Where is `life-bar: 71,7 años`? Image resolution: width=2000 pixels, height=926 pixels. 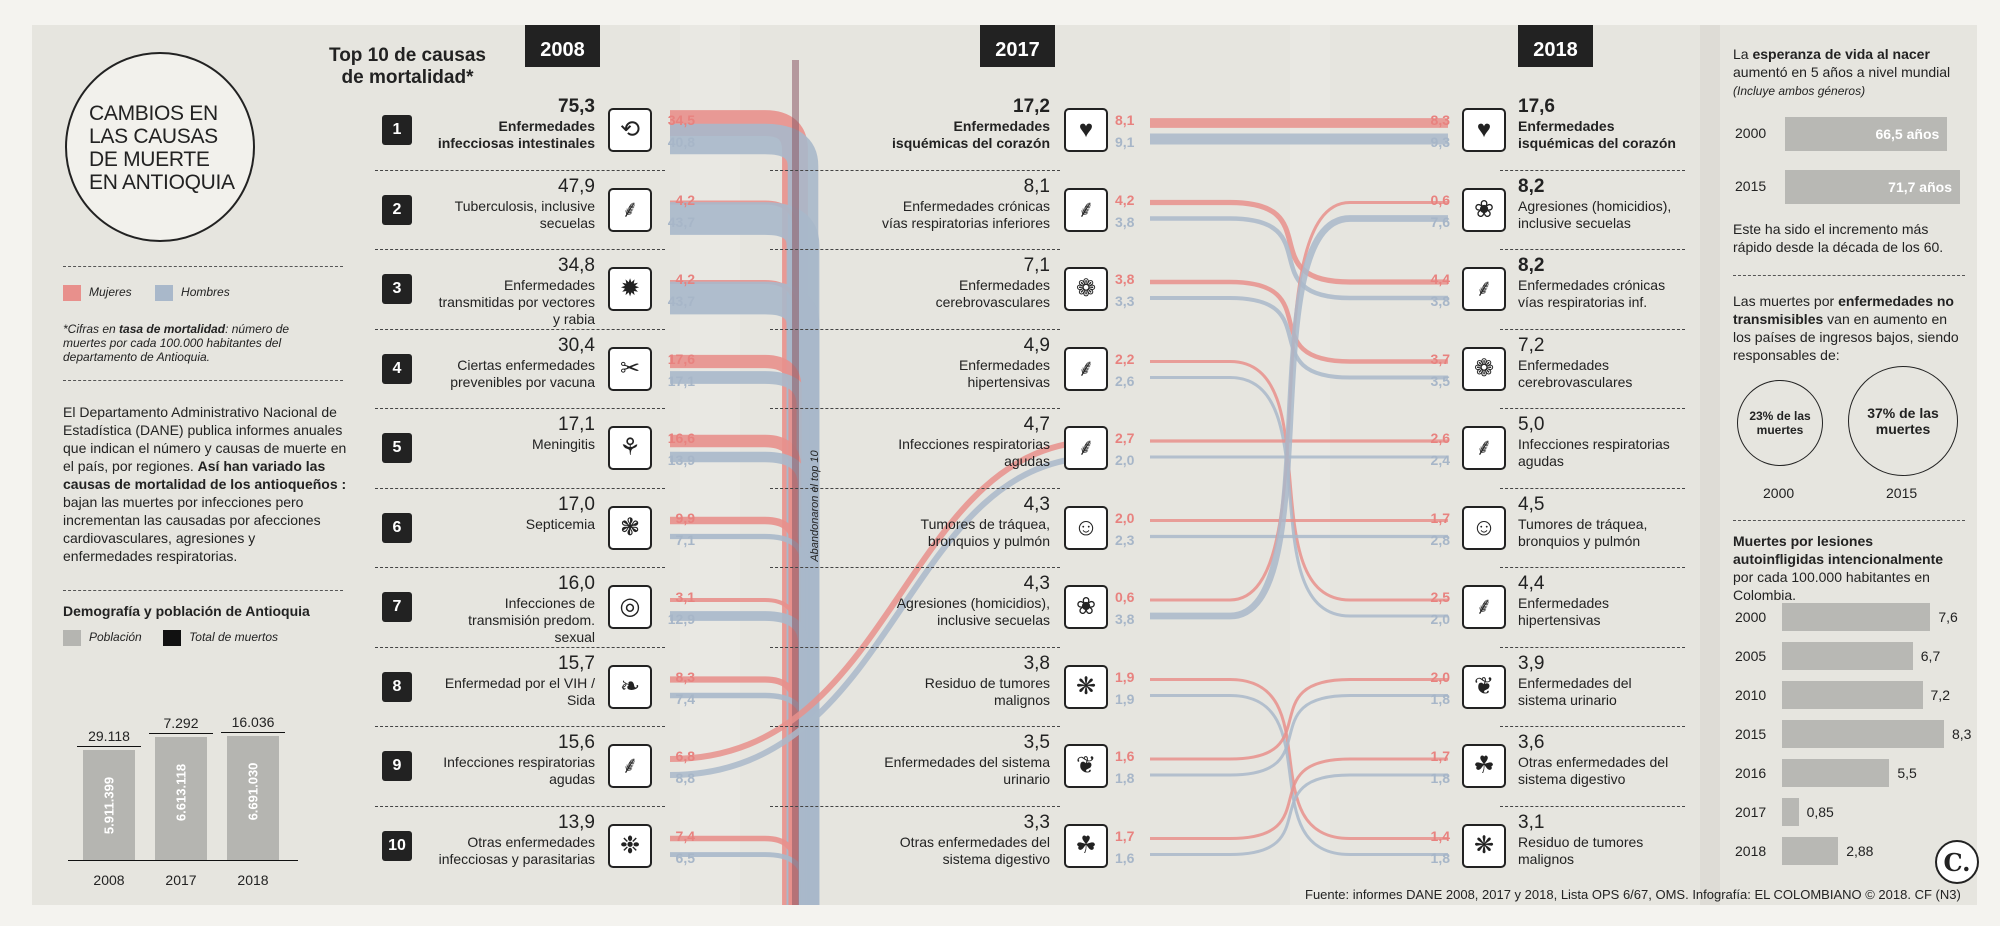 life-bar: 71,7 años is located at coordinates (1872, 187).